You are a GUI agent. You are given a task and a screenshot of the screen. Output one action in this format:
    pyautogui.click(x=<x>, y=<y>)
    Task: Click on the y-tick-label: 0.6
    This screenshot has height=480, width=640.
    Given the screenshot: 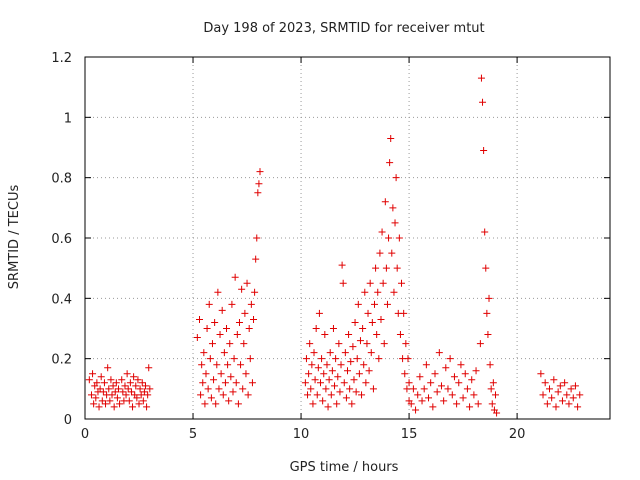 What is the action you would take?
    pyautogui.click(x=61, y=239)
    